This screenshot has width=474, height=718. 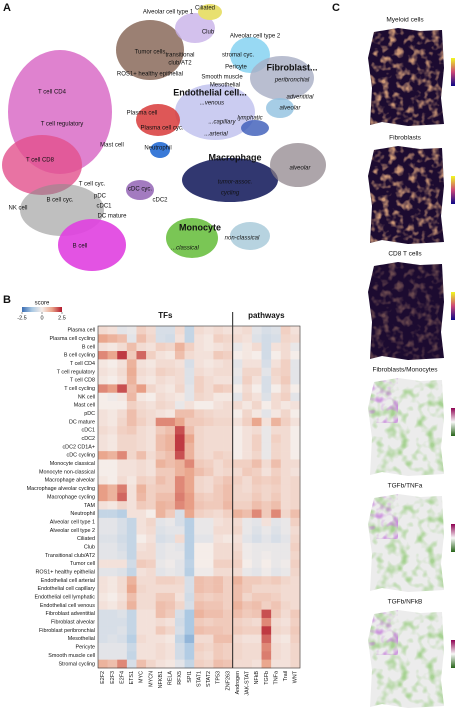 What do you see at coordinates (453, 306) in the screenshot?
I see `map-colorbar` at bounding box center [453, 306].